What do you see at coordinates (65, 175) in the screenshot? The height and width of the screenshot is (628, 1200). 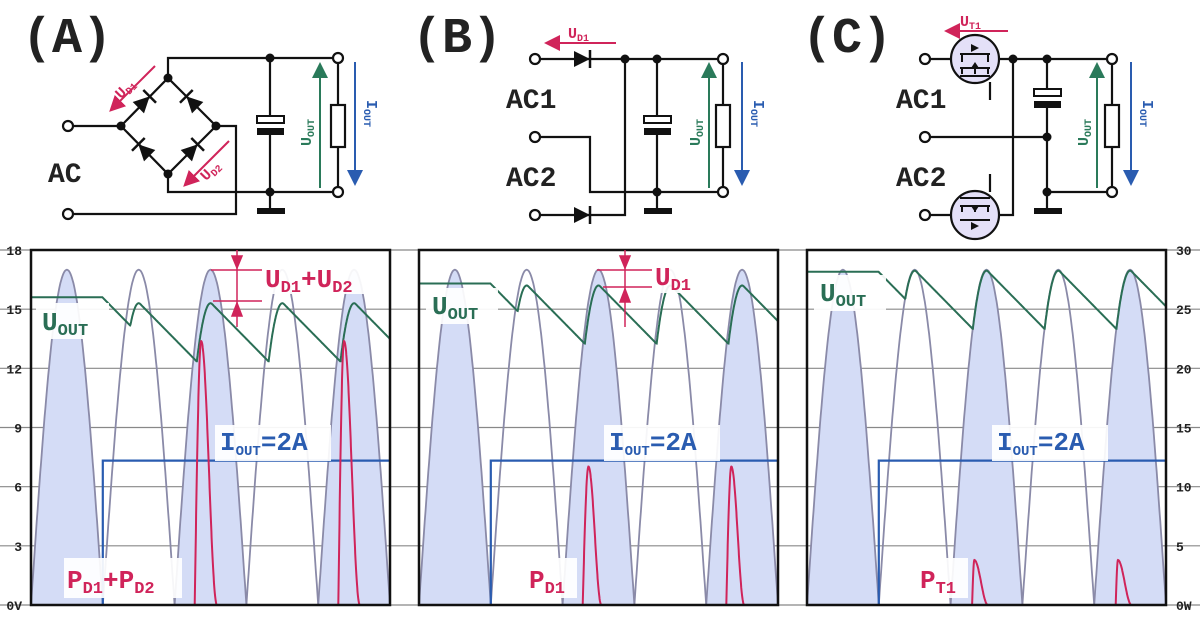 I see `ac-label: AC` at bounding box center [65, 175].